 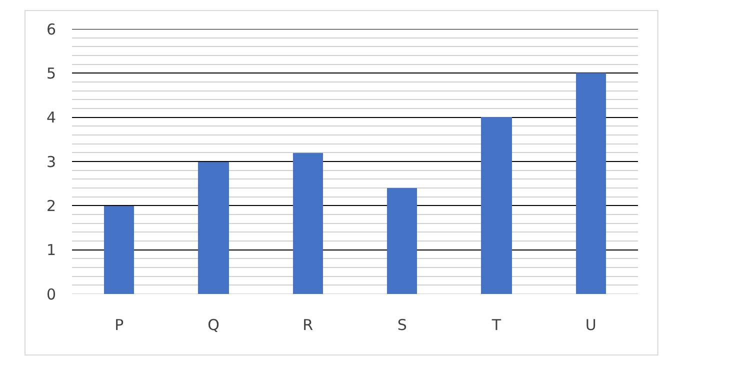 I want to click on y-tick-label: 6, so click(x=51, y=29).